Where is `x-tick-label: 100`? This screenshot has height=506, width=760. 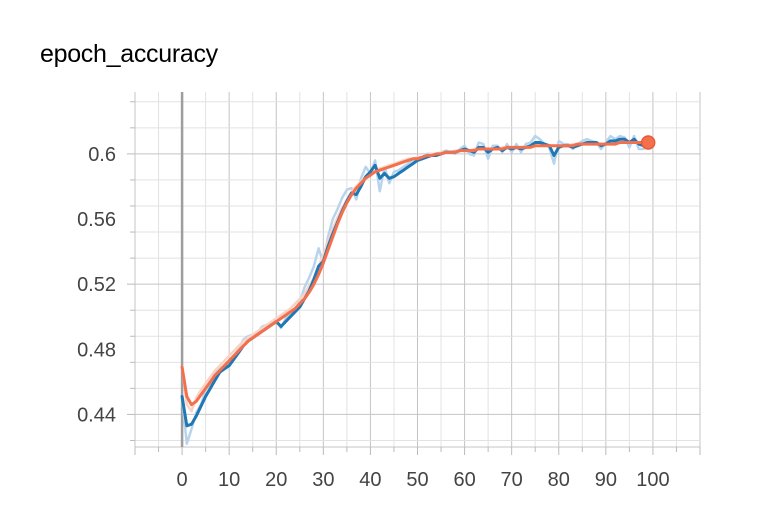 x-tick-label: 100 is located at coordinates (652, 480).